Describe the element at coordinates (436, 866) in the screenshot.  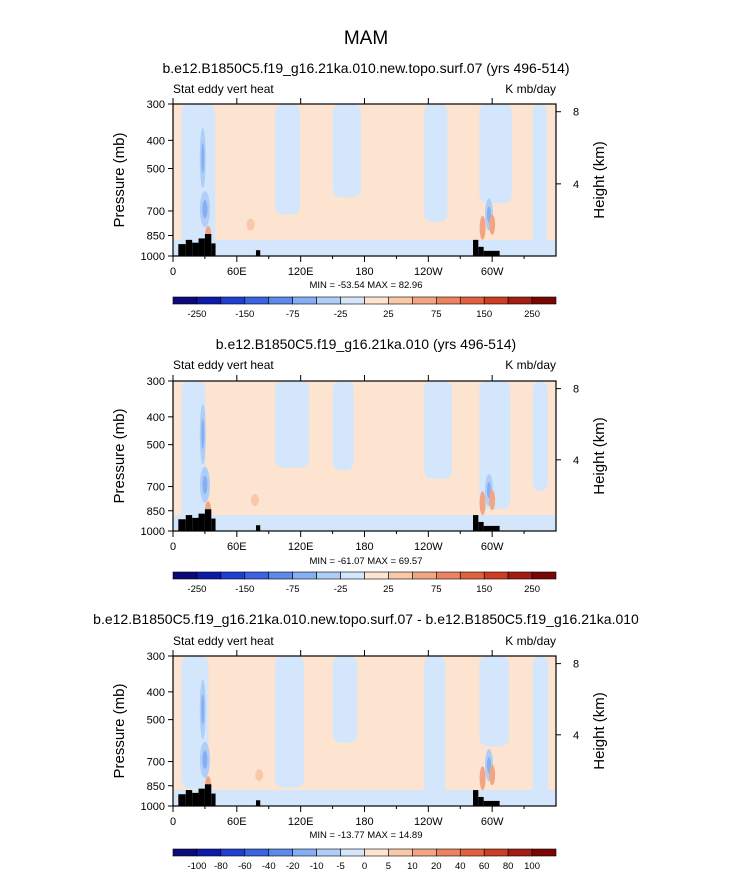
I see `colorbar-label: 20` at that location.